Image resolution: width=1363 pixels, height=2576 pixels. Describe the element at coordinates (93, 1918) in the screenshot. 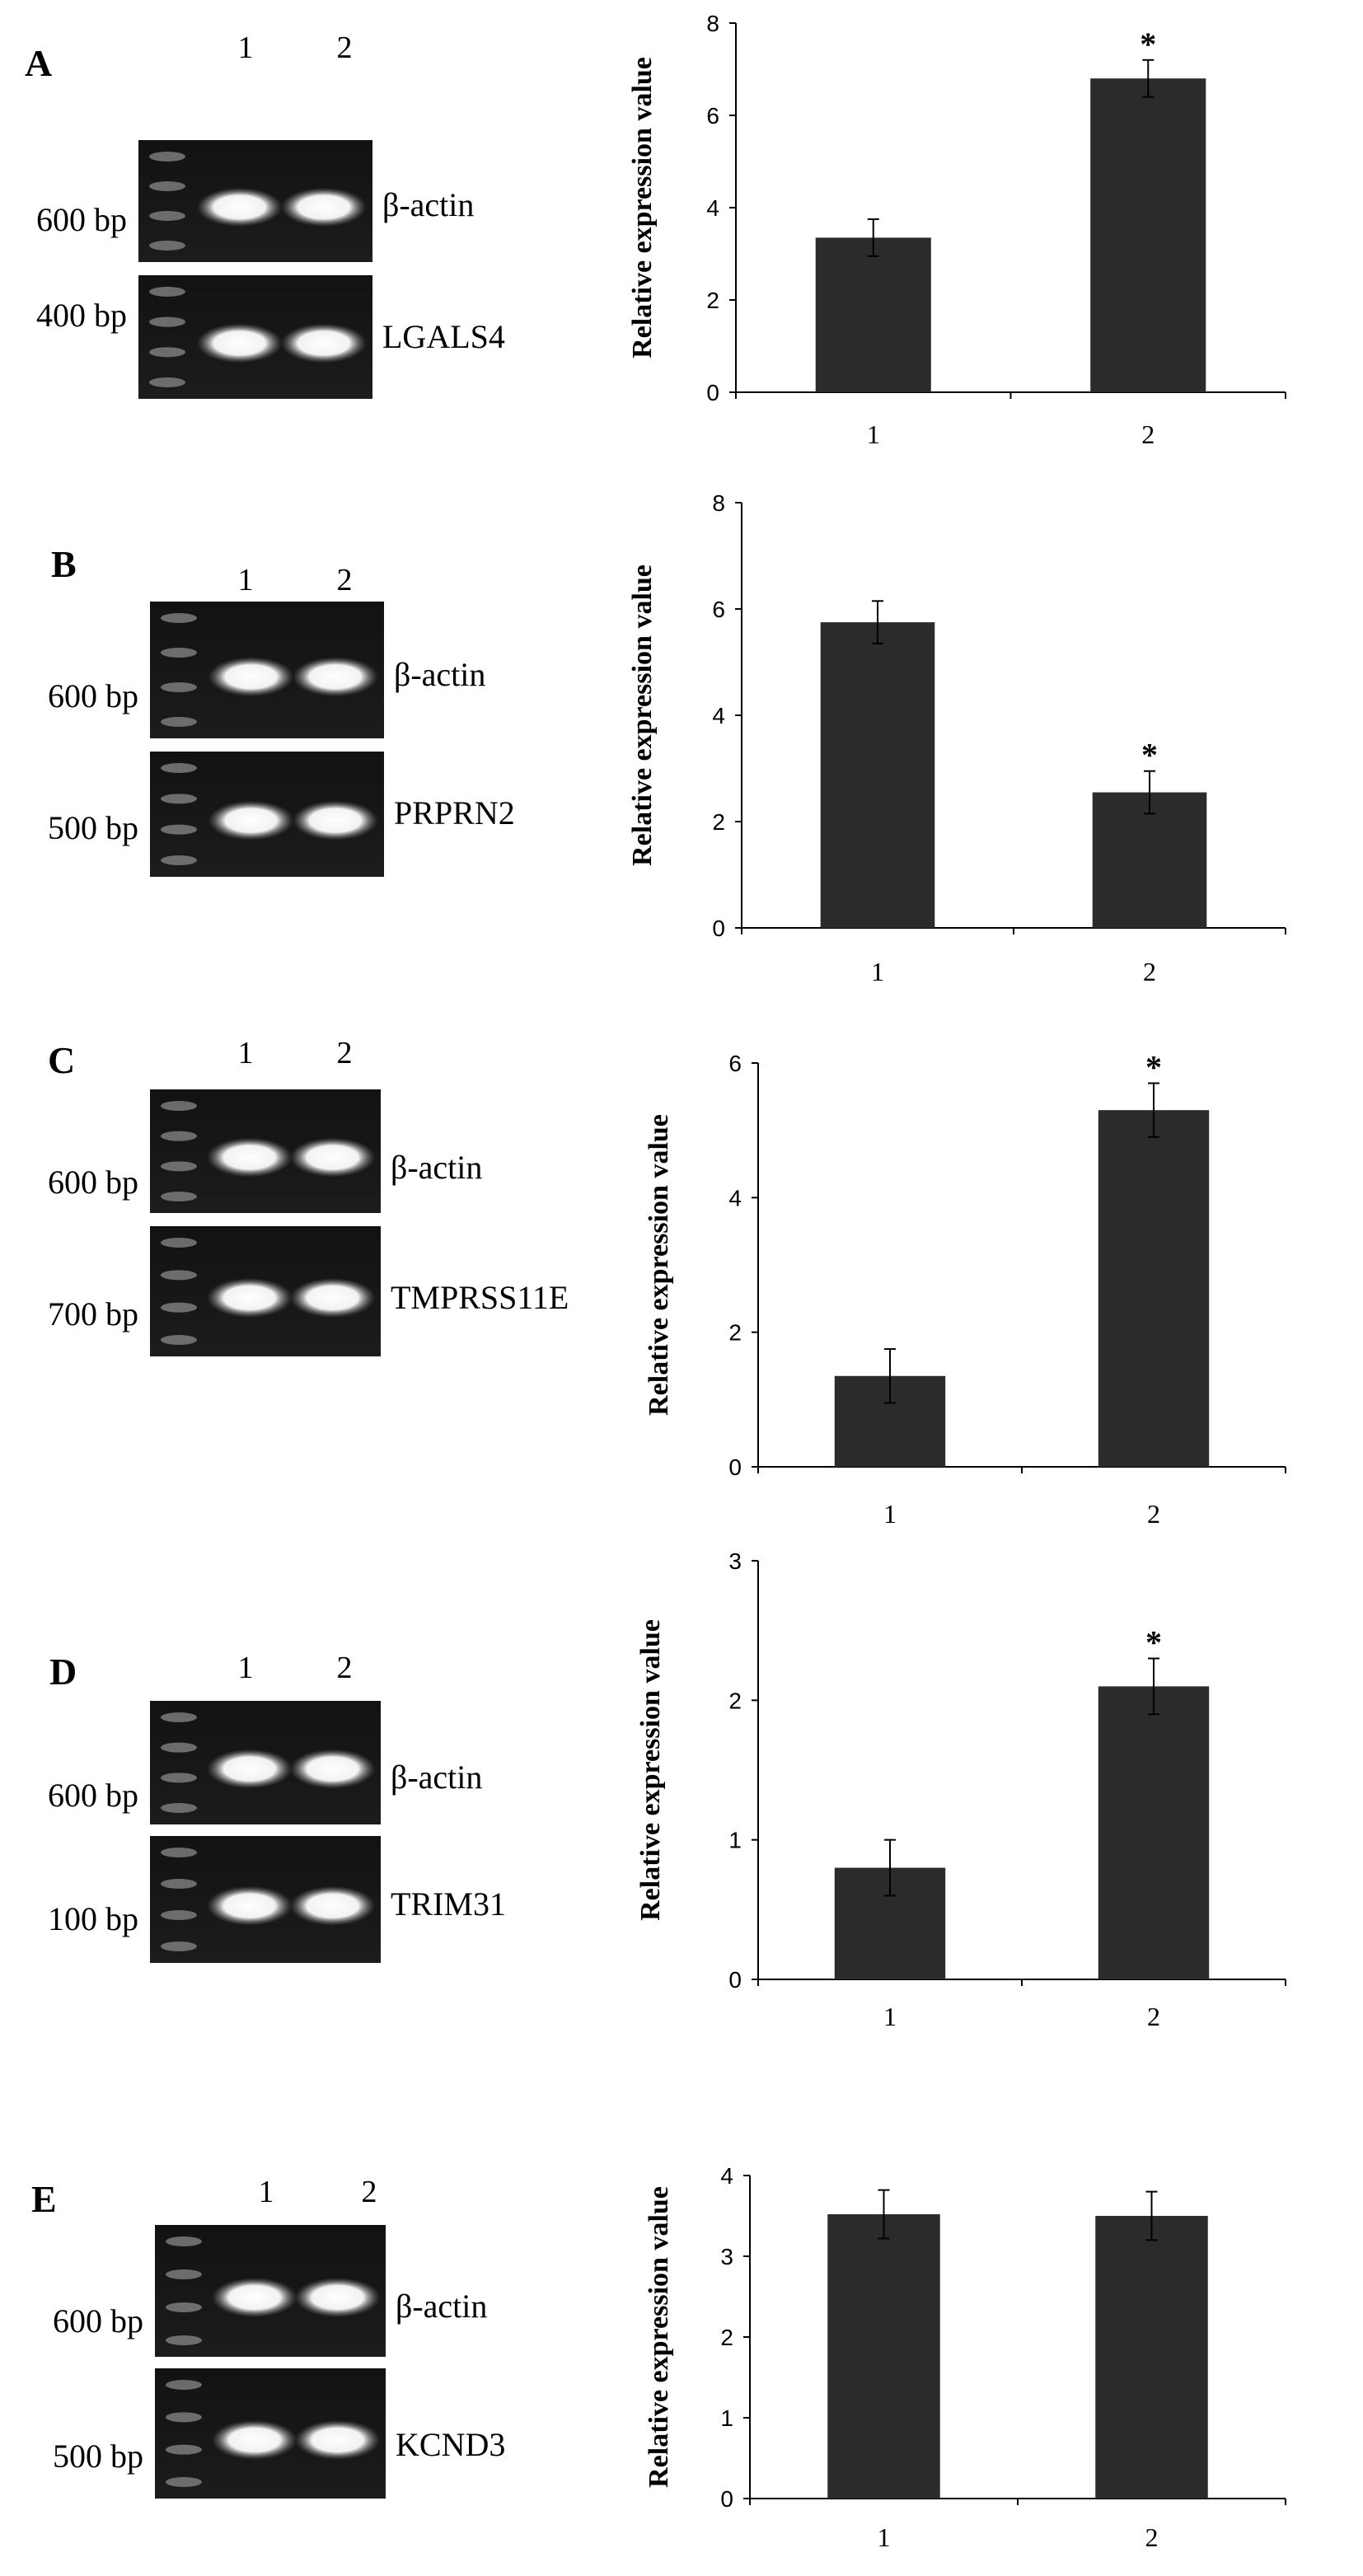

I see `band-size-label: 100 bp` at that location.